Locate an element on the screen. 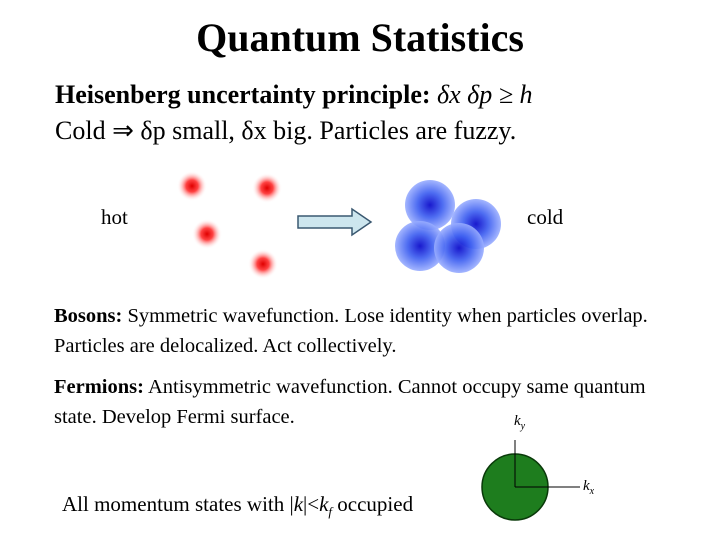 The height and width of the screenshot is (540, 720). arrow is located at coordinates (335, 222).